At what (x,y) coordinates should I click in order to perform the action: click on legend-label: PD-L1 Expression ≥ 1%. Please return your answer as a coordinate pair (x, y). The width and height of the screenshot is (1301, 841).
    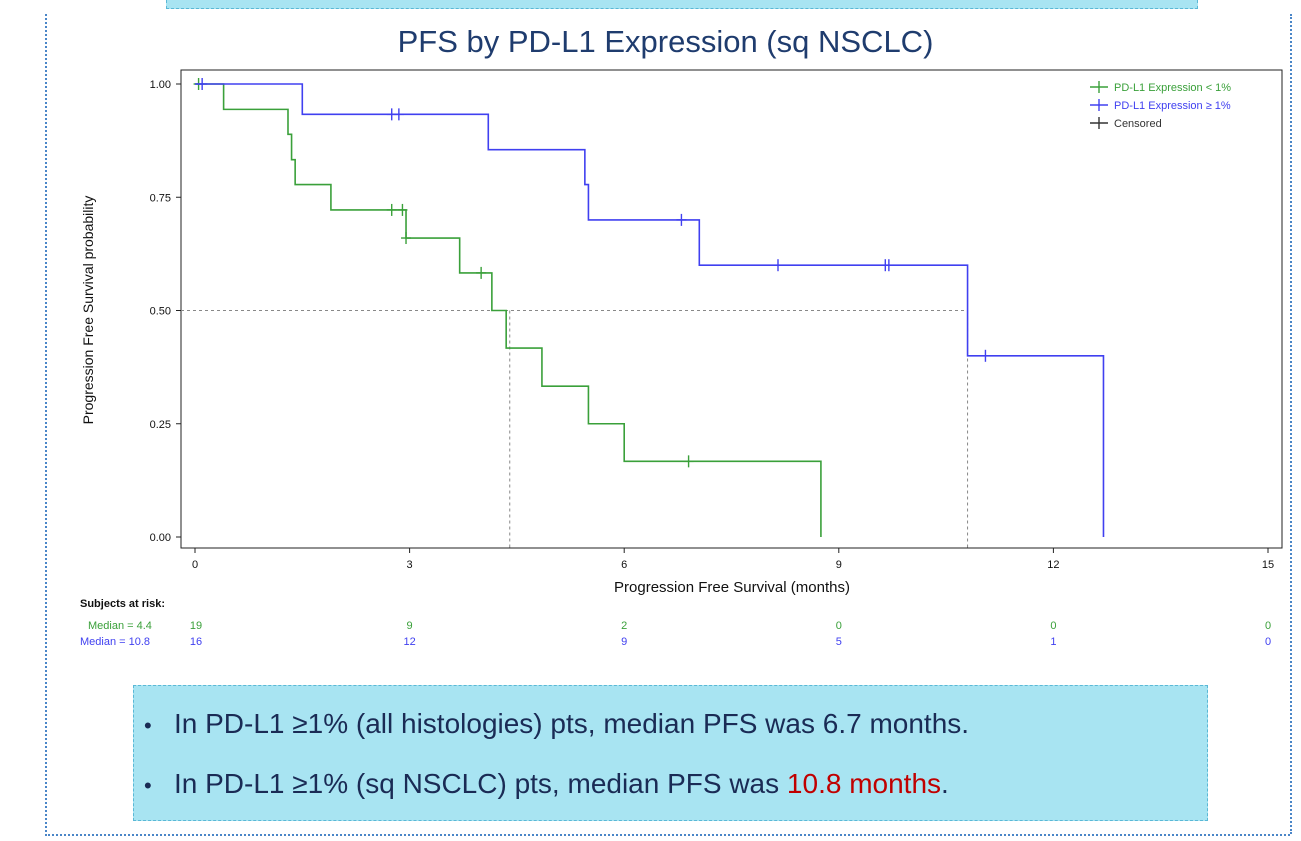
    Looking at the image, I should click on (1172, 106).